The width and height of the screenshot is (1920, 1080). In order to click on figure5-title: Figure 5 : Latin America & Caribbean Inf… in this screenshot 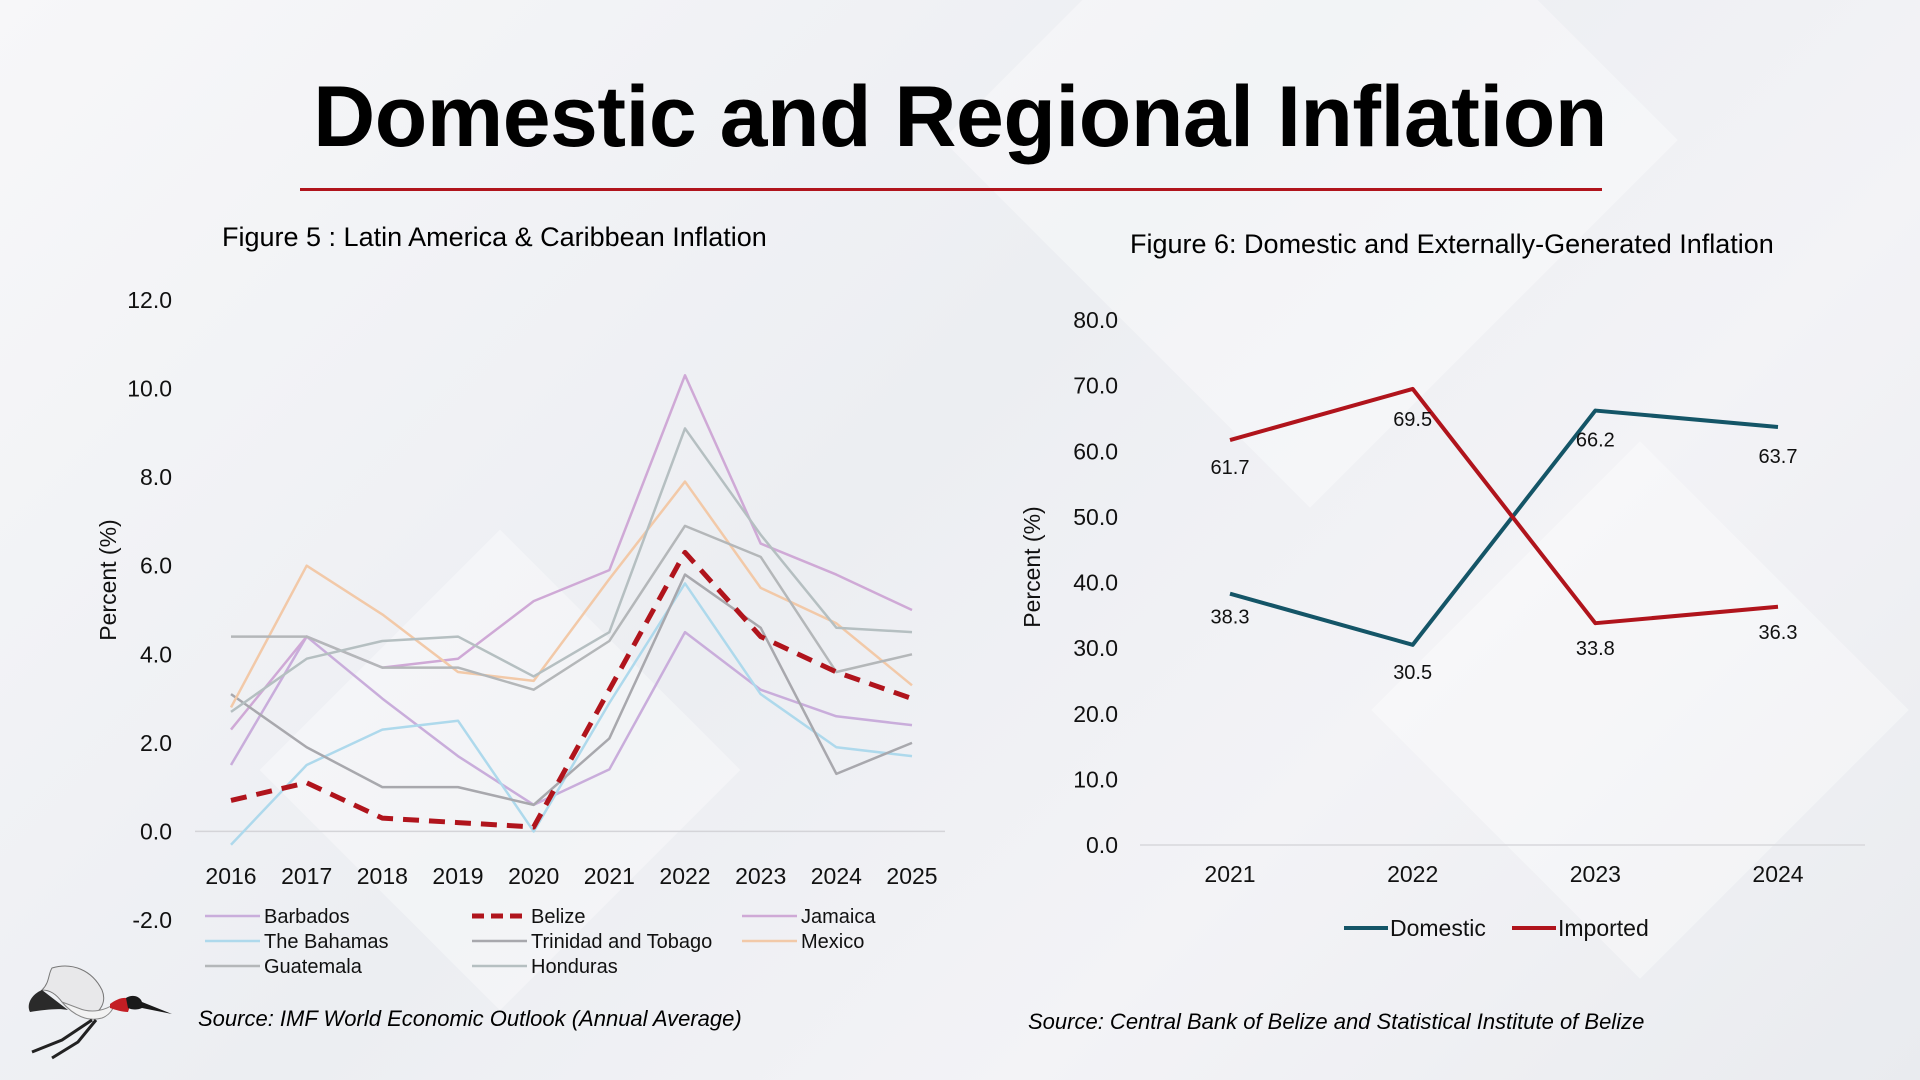, I will do `click(494, 237)`.